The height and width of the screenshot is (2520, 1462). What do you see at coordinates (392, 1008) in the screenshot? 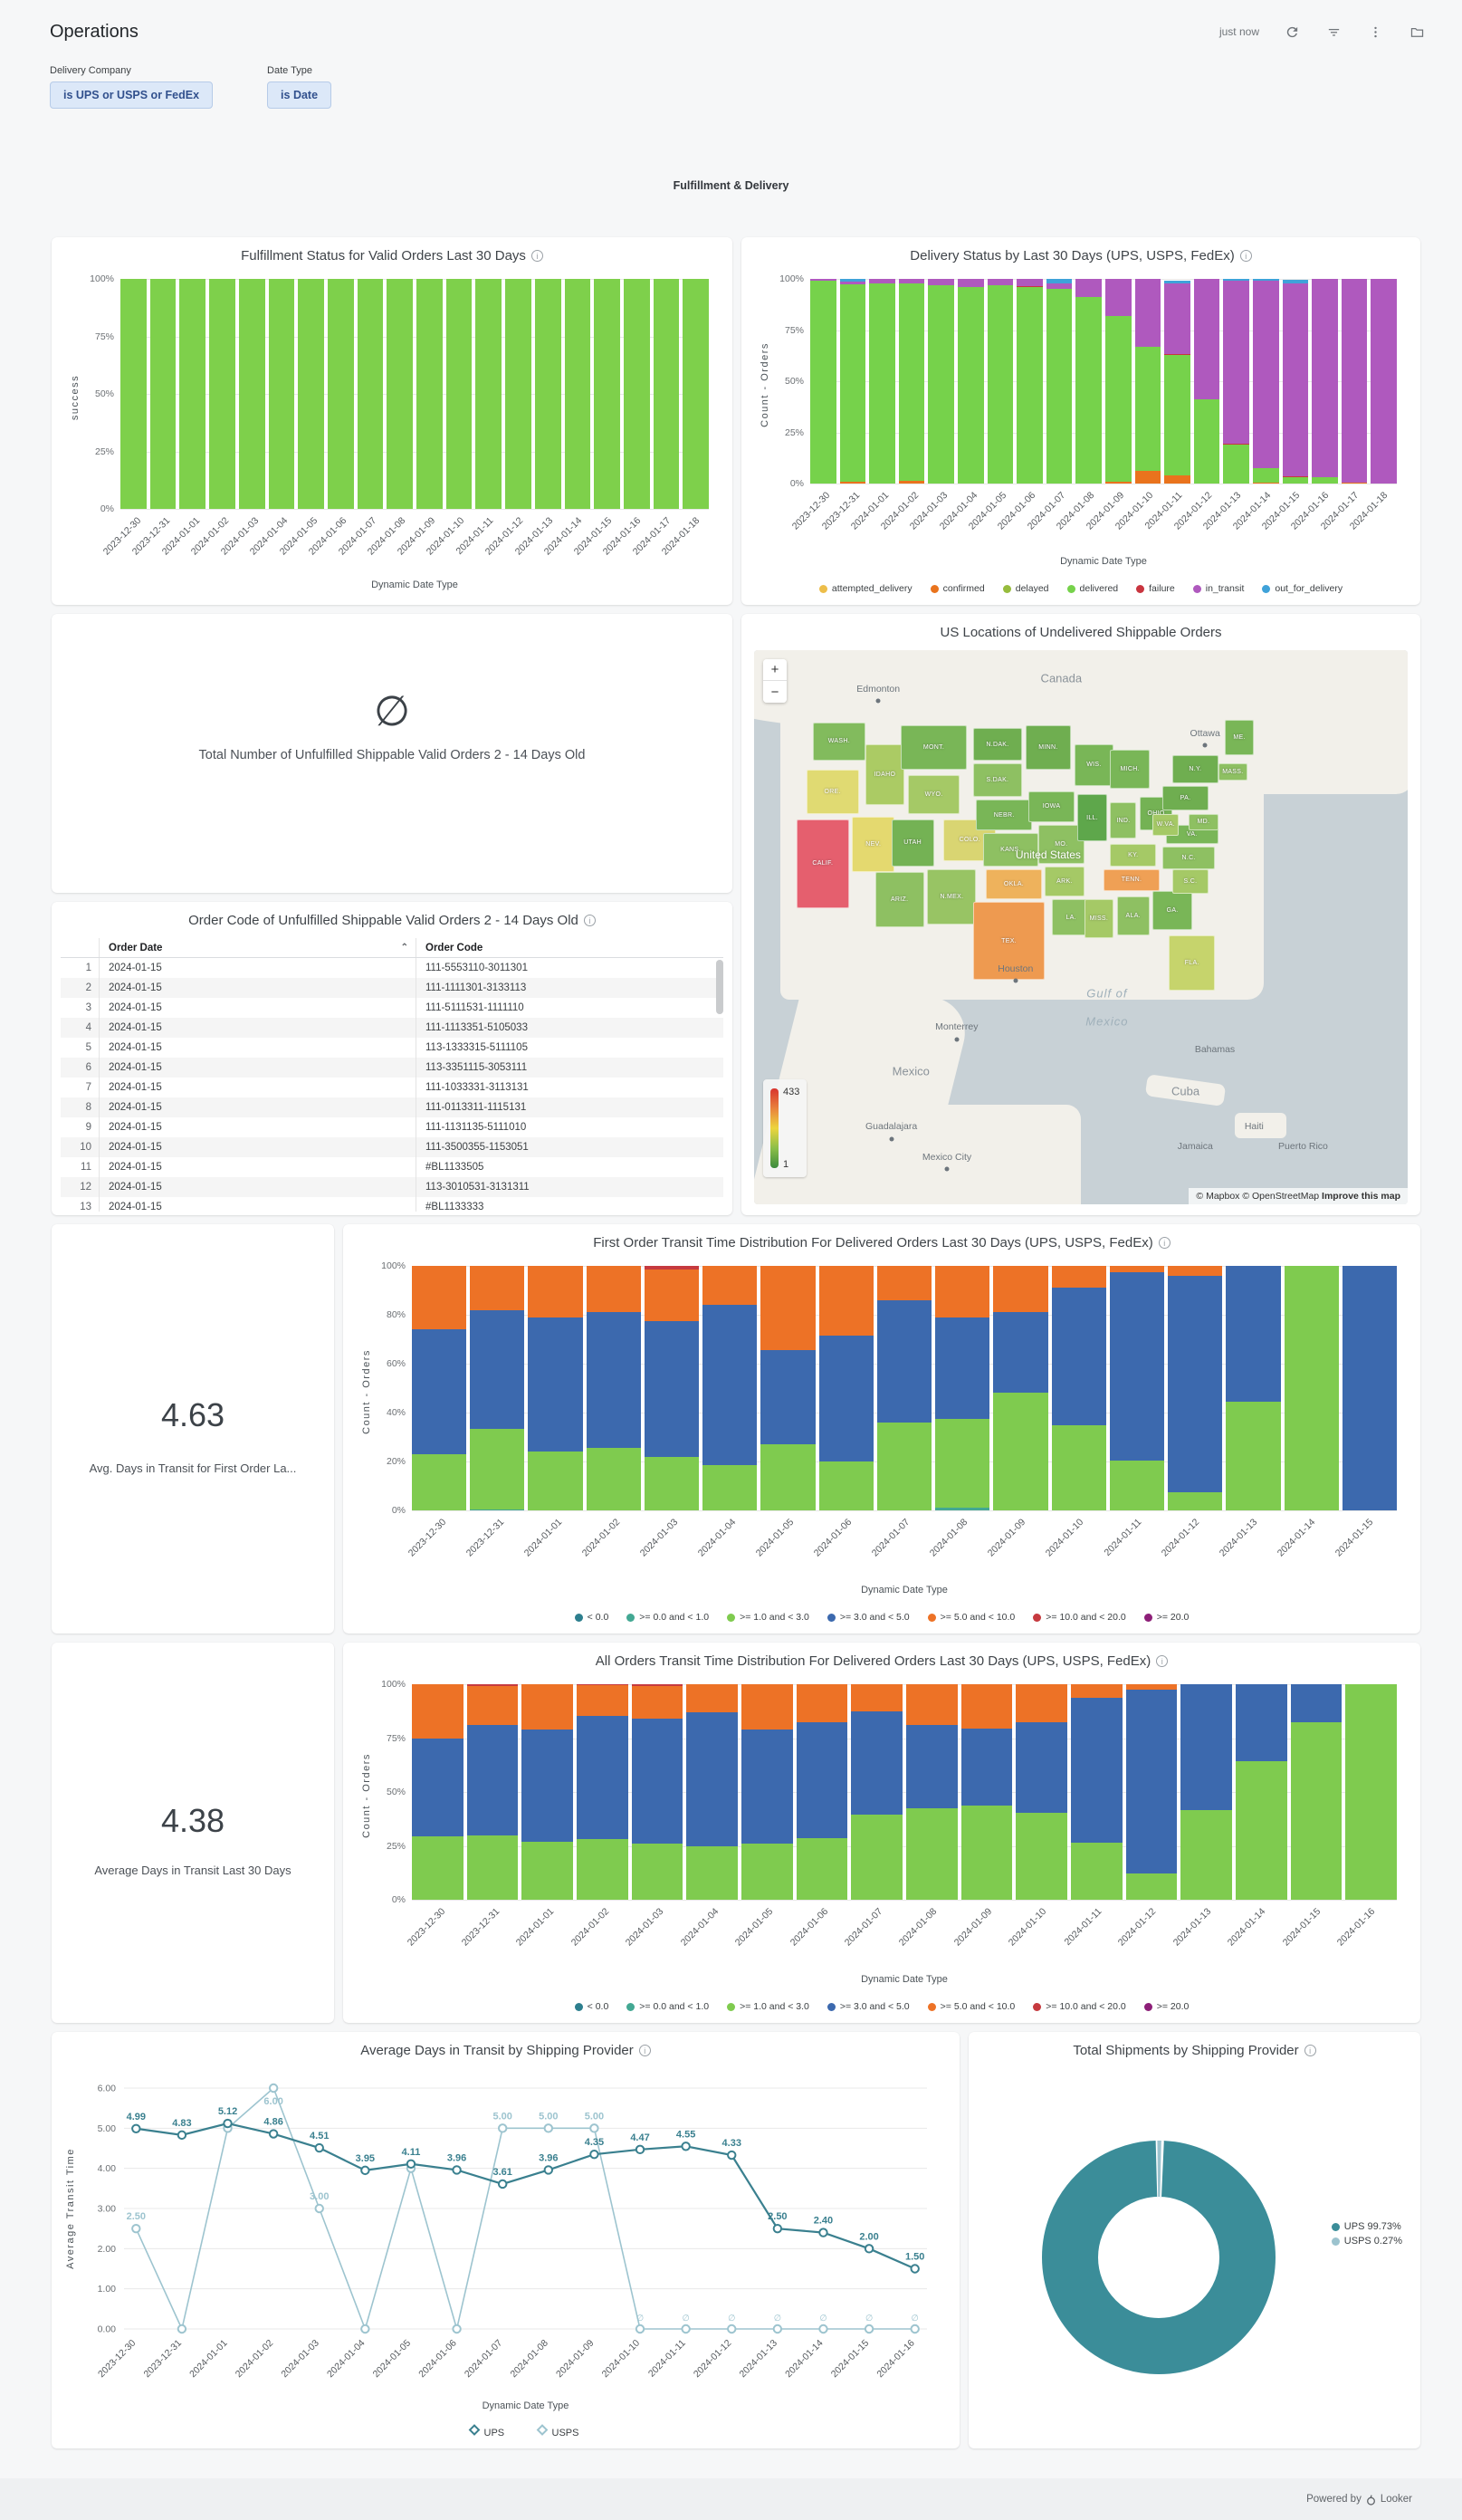
I see `table-row: 3 2024-01-15 111-5111531-1111110` at bounding box center [392, 1008].